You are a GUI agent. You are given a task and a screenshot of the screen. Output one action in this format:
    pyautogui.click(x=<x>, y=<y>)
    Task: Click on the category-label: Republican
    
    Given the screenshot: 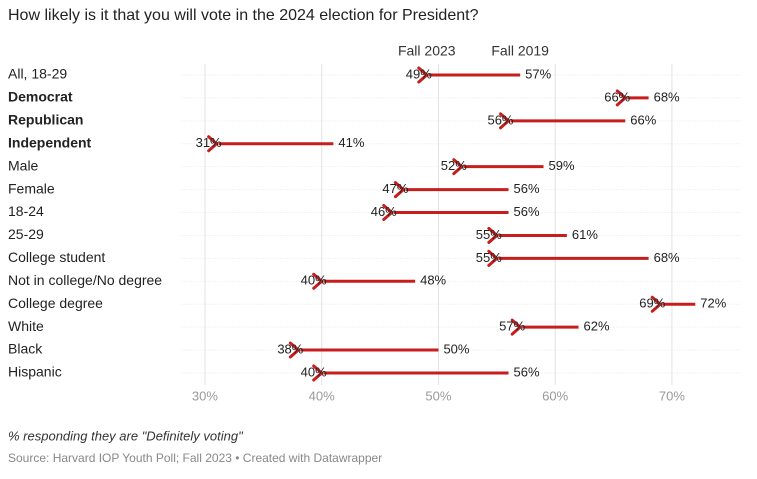 What is the action you would take?
    pyautogui.click(x=45, y=120)
    